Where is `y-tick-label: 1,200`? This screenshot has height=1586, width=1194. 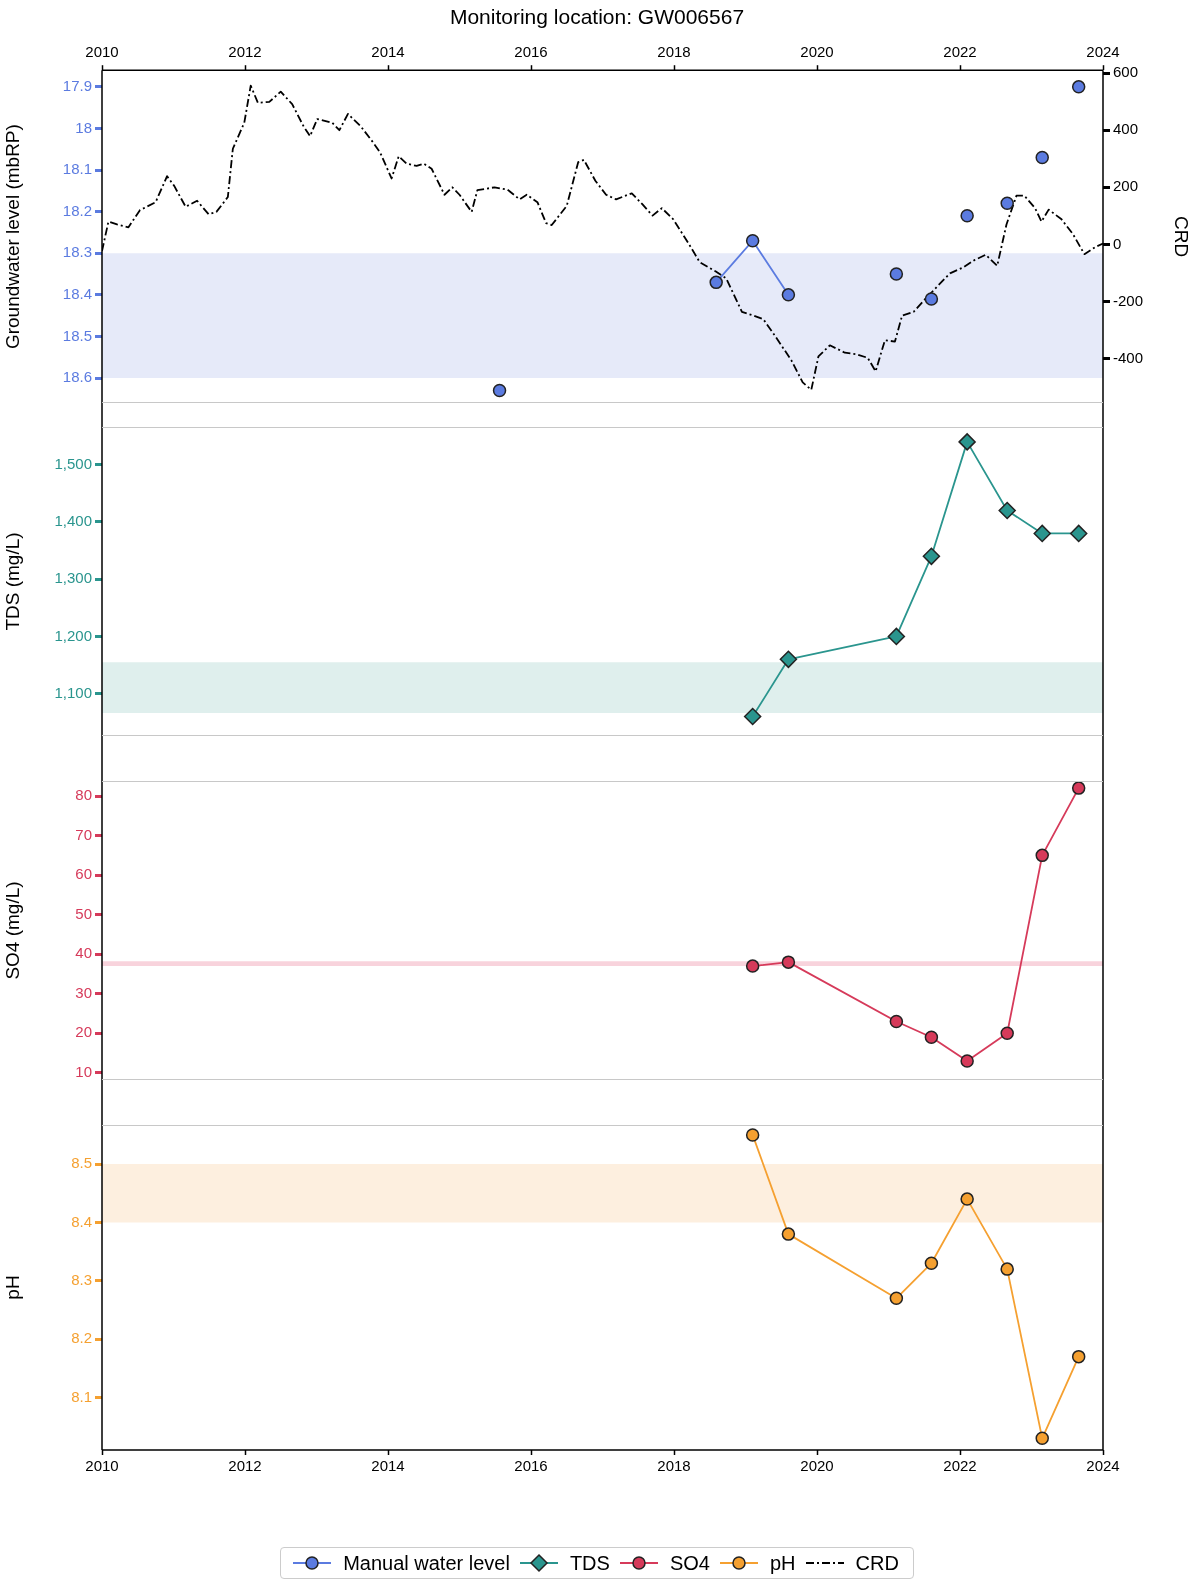 y-tick-label: 1,200 is located at coordinates (73, 635).